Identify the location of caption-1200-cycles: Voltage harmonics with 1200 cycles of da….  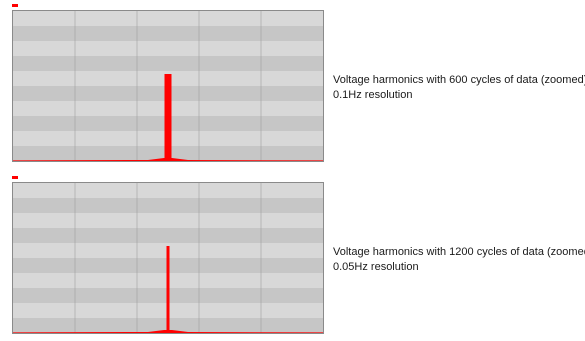
(459, 260).